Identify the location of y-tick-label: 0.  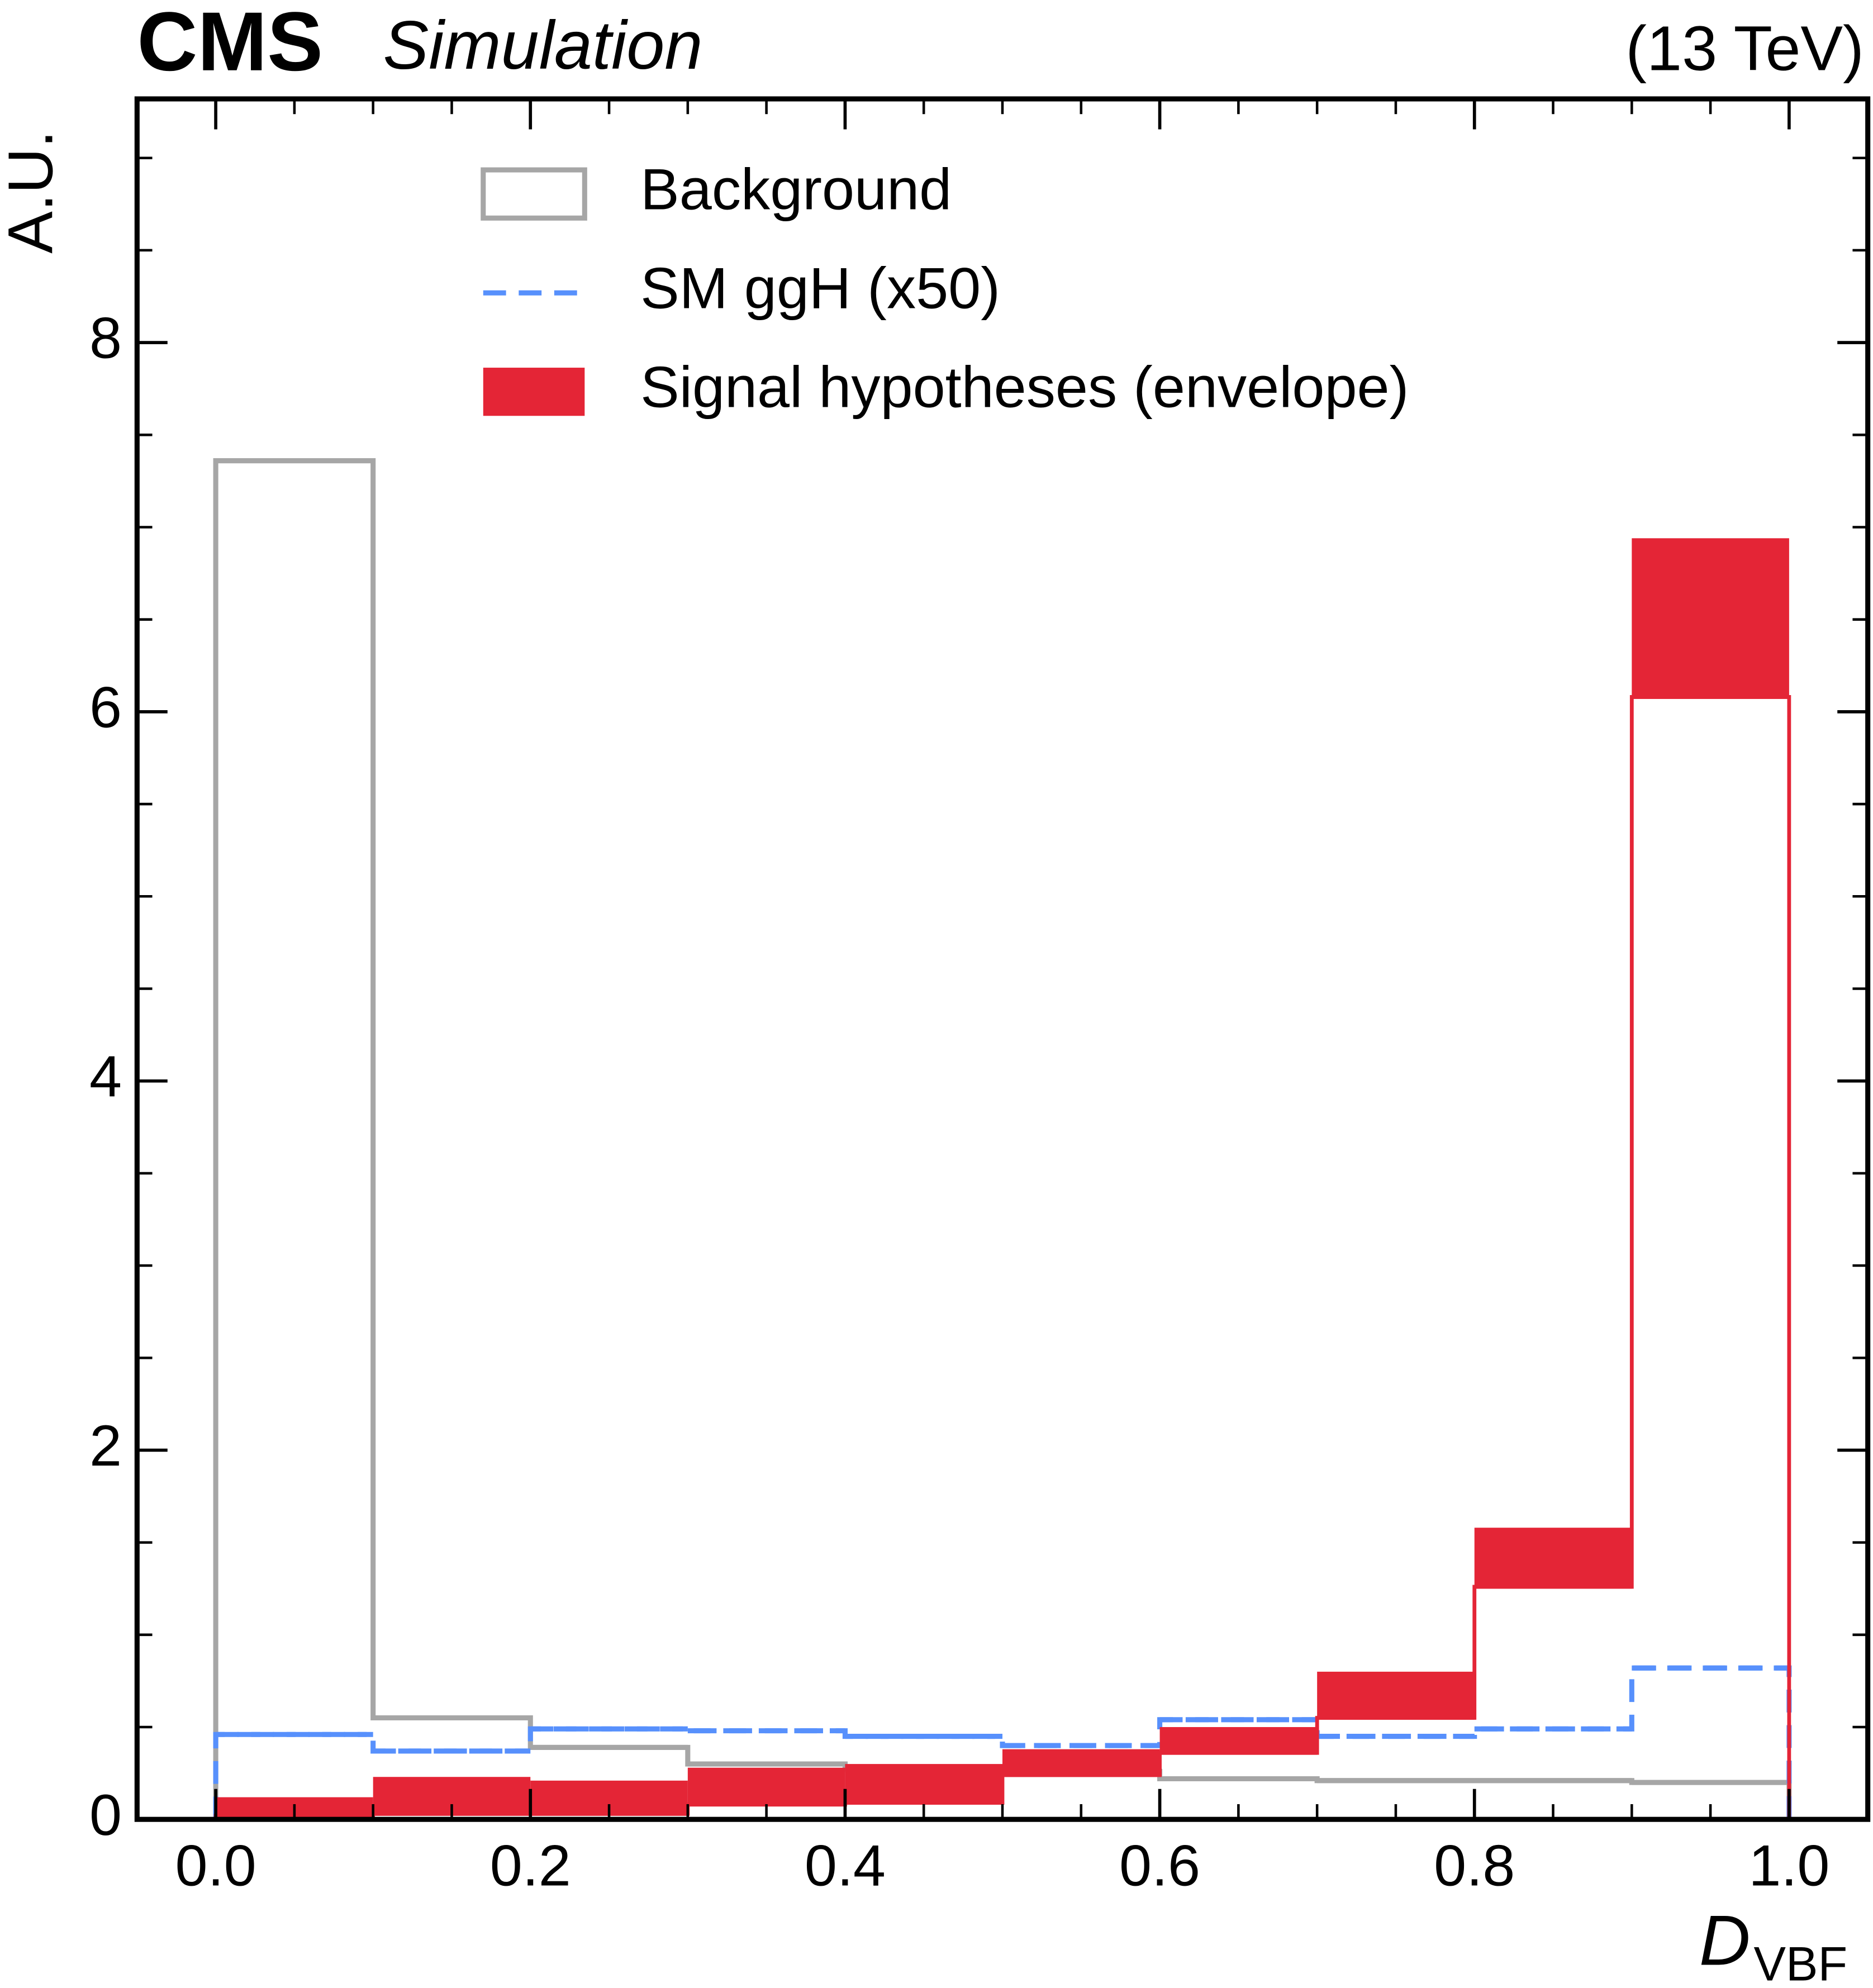
(105, 1815).